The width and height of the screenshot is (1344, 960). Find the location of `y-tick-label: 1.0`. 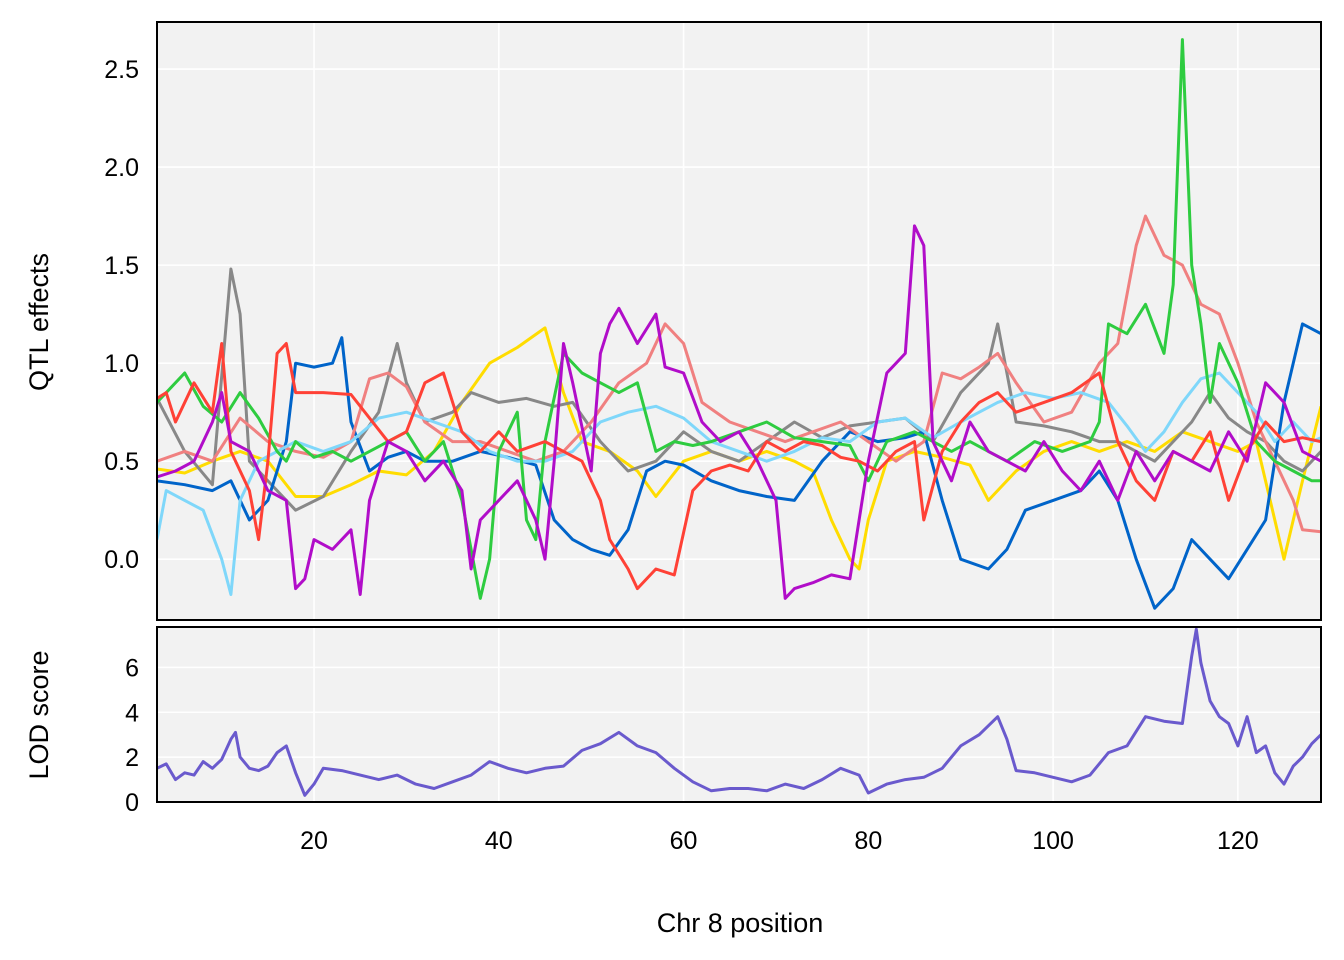

y-tick-label: 1.0 is located at coordinates (121, 364).